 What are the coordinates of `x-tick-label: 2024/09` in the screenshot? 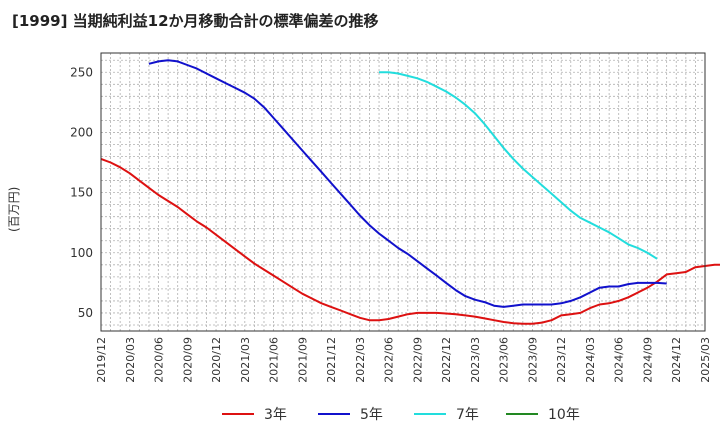 It's located at (647, 360).